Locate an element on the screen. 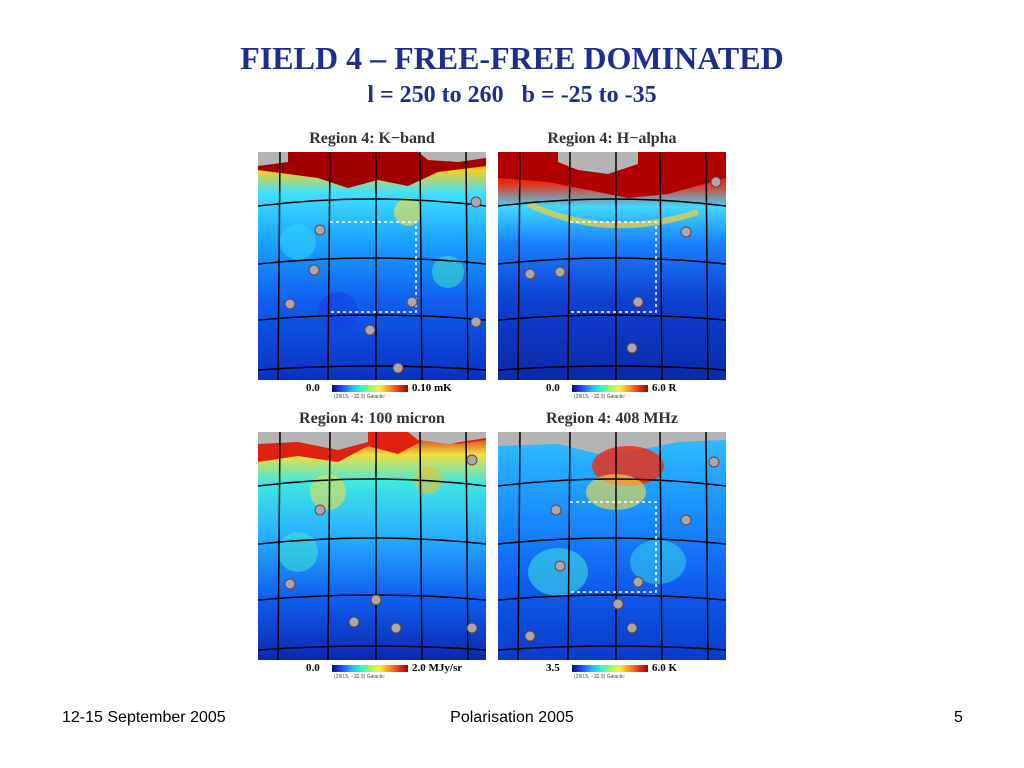 Image resolution: width=1024 pixels, height=768 pixels. panel-title: Region 4: 100 micron is located at coordinates (372, 418).